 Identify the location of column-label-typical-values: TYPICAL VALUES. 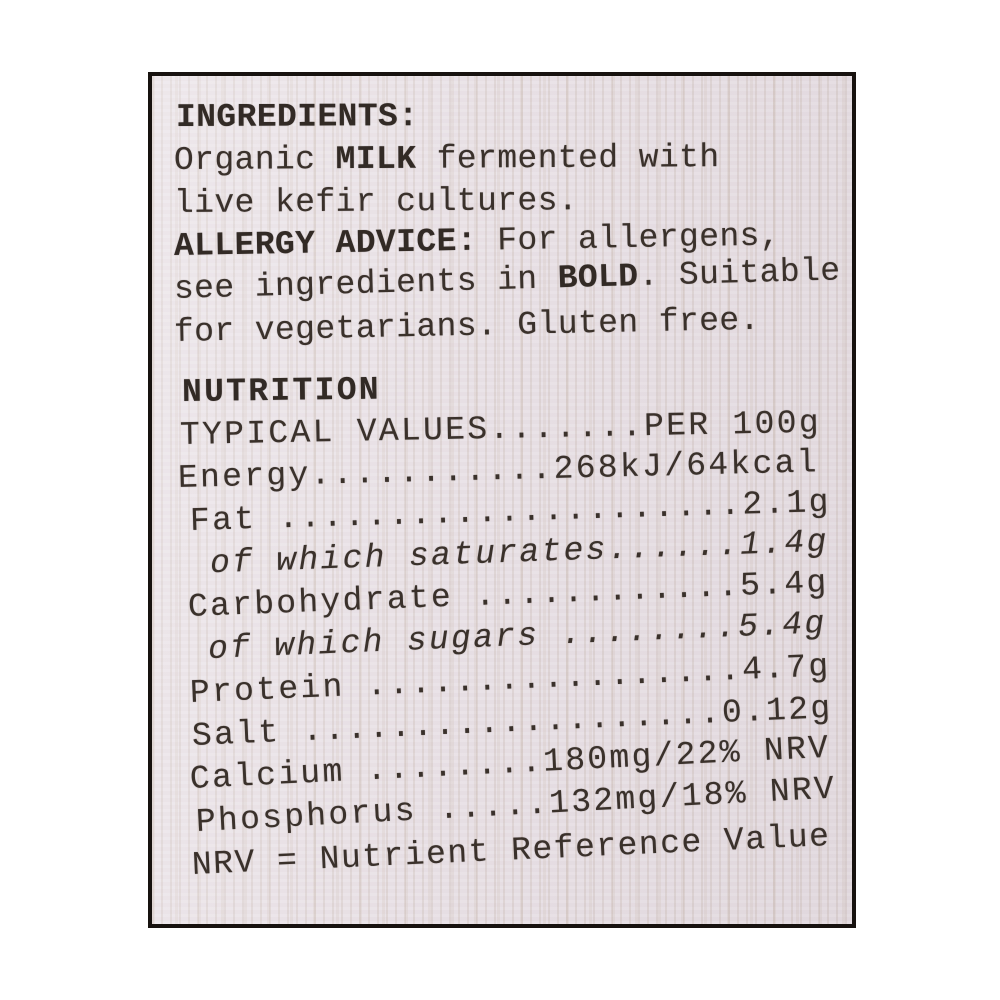
(334, 432).